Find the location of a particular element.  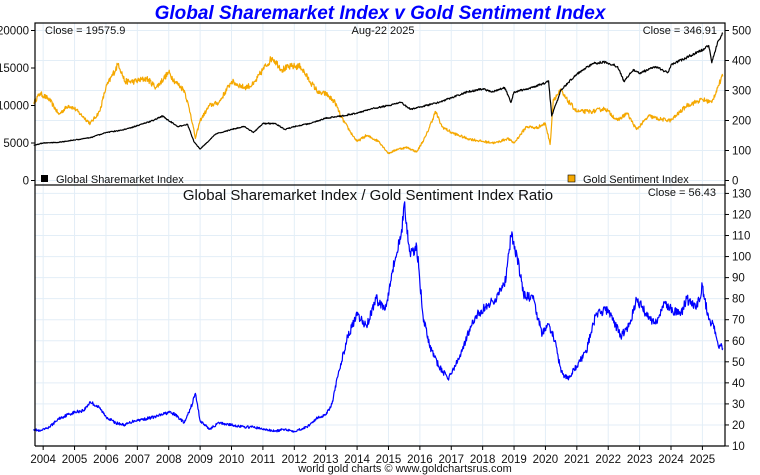

x-tick-label: 2018 is located at coordinates (483, 460).